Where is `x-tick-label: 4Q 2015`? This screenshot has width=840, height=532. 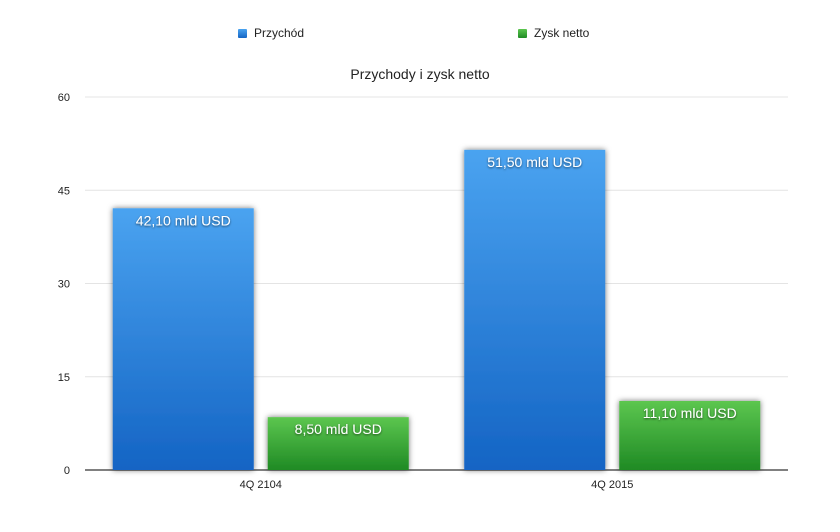
x-tick-label: 4Q 2015 is located at coordinates (612, 485).